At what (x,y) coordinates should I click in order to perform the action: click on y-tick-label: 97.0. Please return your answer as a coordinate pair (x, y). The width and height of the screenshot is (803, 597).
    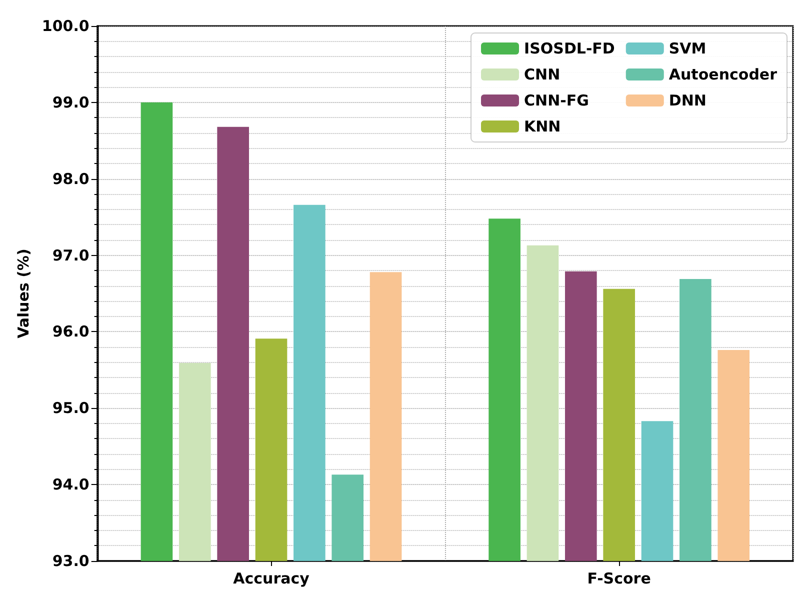
    Looking at the image, I should click on (71, 255).